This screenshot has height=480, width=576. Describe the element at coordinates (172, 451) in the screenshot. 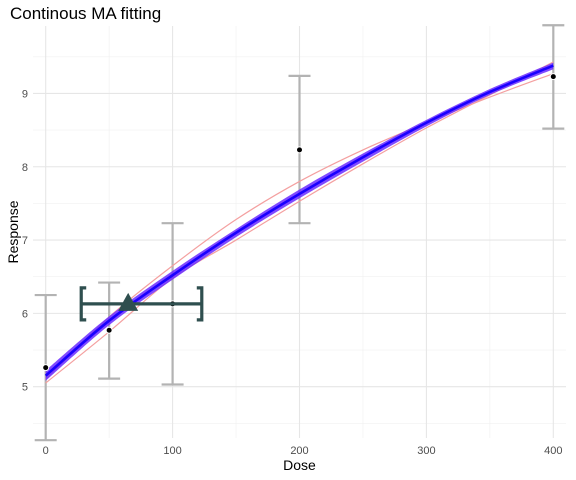

I see `x-tick-label: 100` at that location.